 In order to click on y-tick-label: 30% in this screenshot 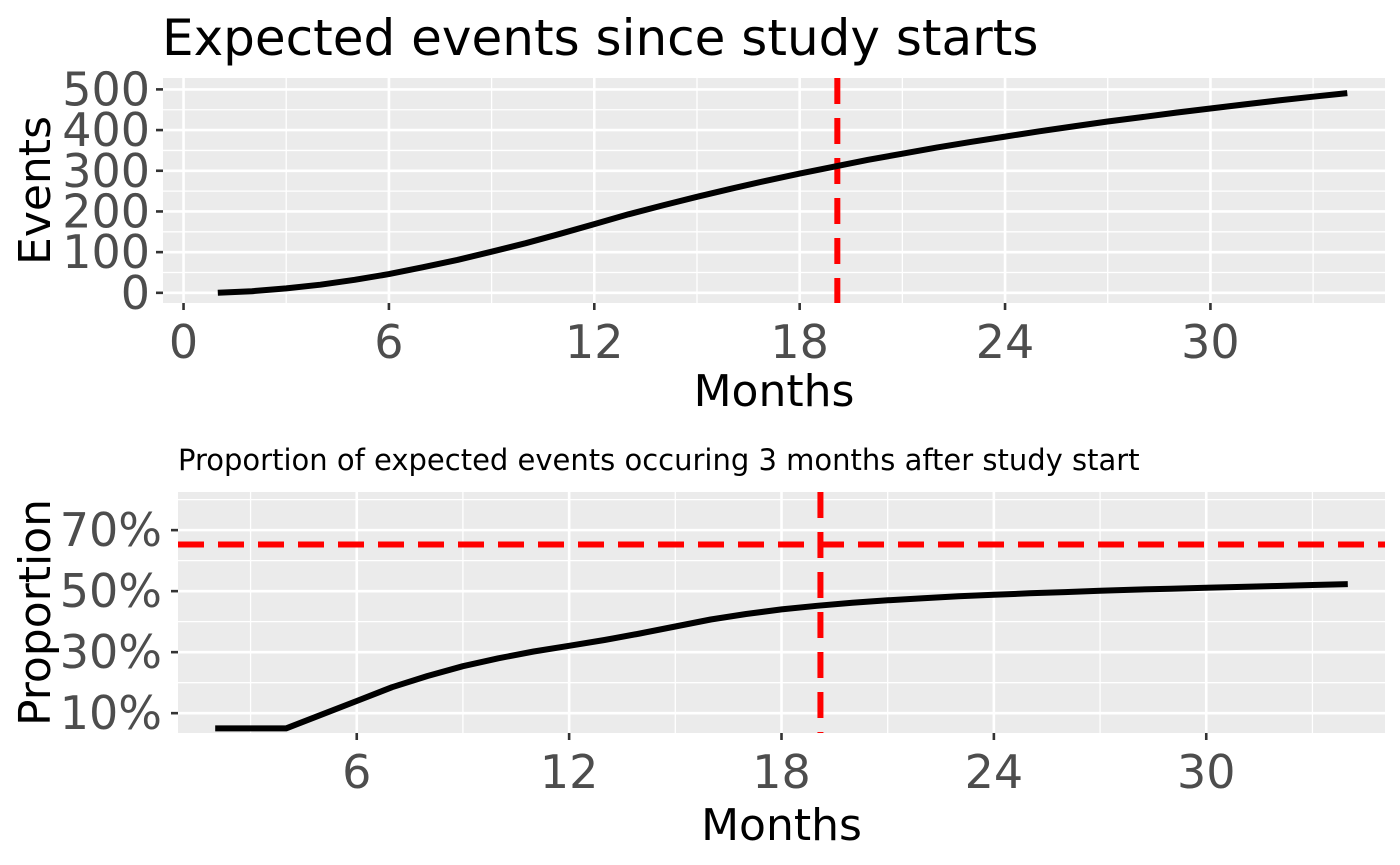, I will do `click(111, 652)`.